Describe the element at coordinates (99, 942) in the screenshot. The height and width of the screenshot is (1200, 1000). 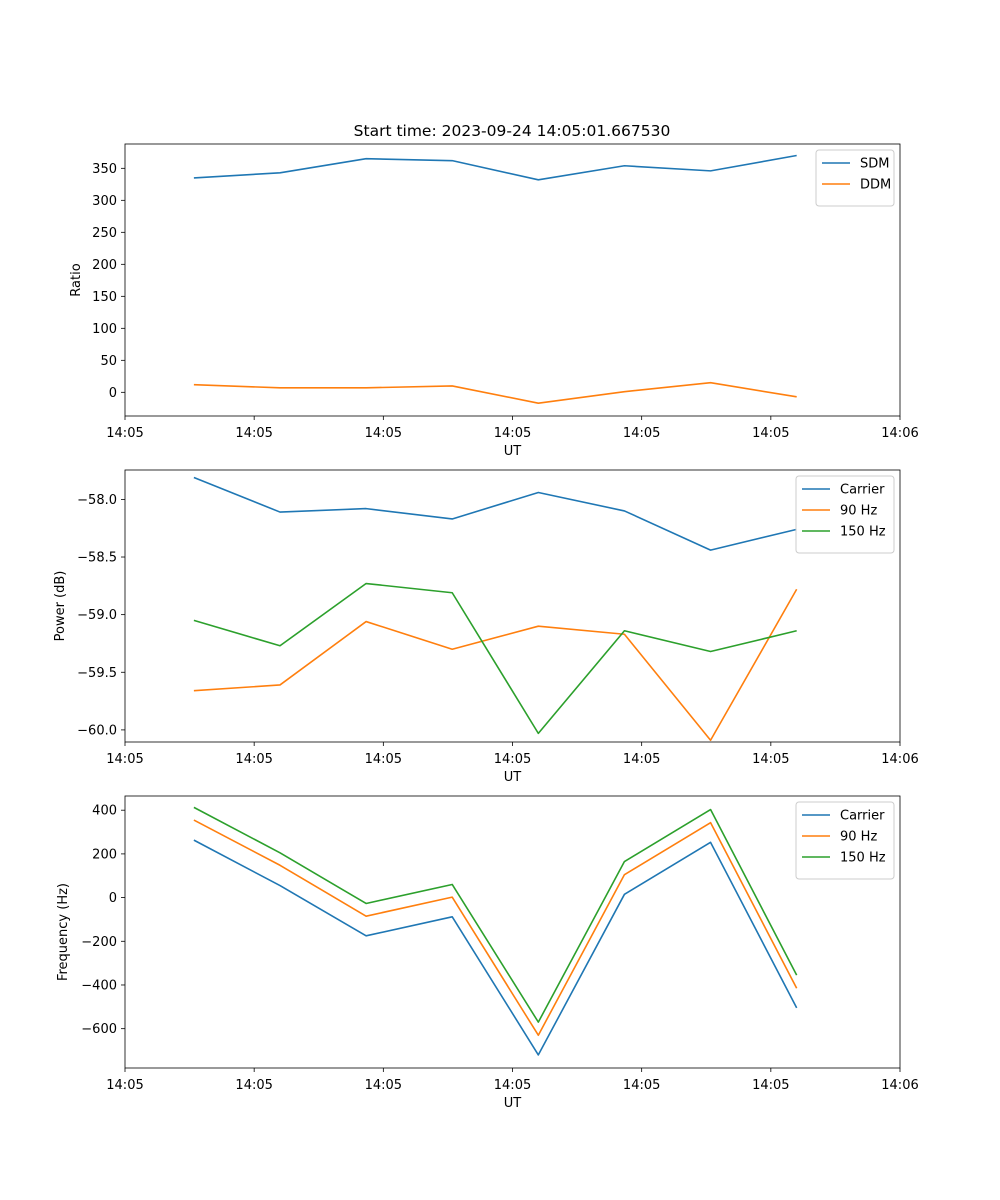
I see `y-tick-label: −200` at that location.